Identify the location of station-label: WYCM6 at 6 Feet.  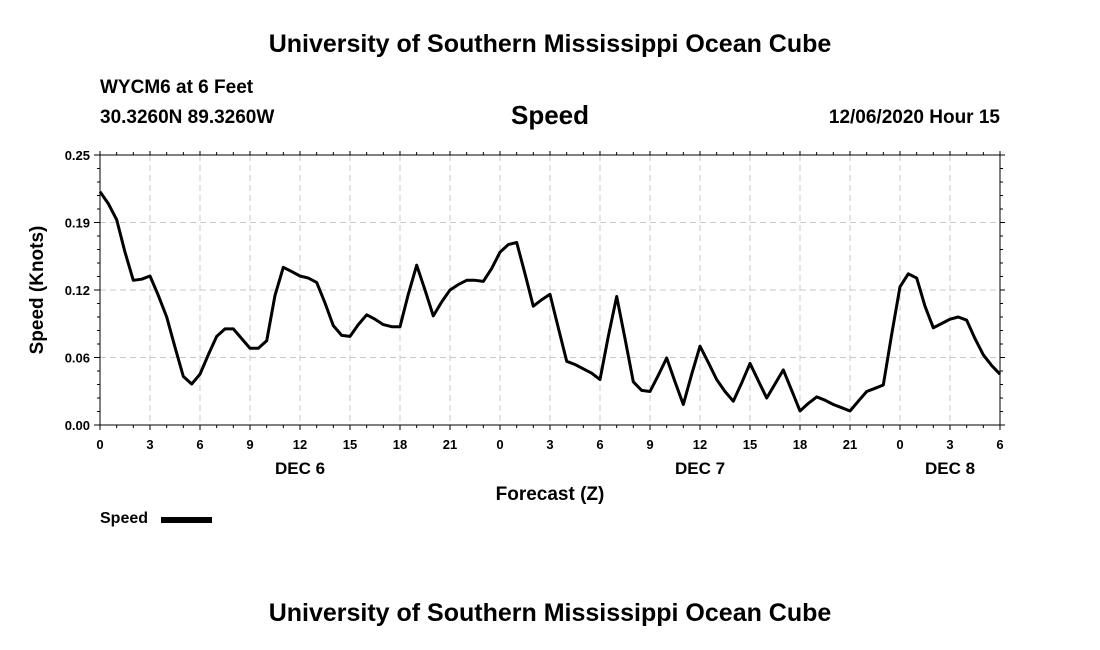
(177, 87).